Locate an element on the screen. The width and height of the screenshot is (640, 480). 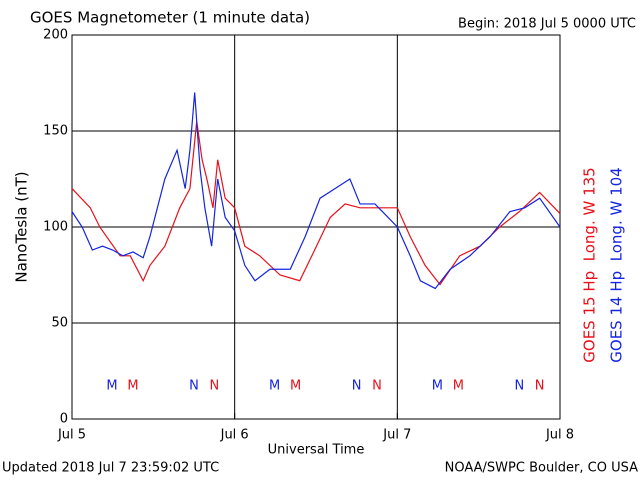
subtitle: Begin: 2018 Jul 5 0000 UTC is located at coordinates (547, 24).